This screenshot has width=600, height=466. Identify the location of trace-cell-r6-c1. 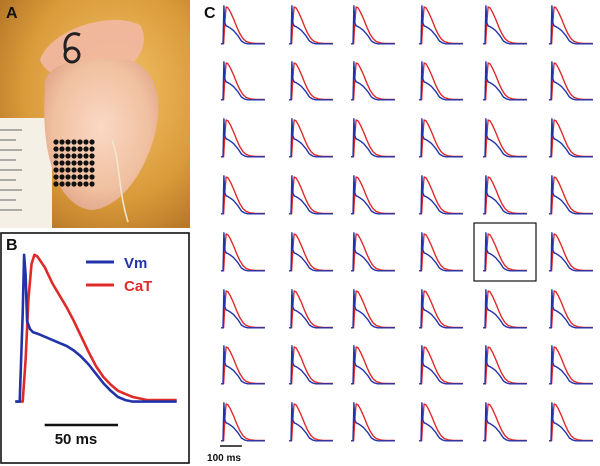
(243, 309).